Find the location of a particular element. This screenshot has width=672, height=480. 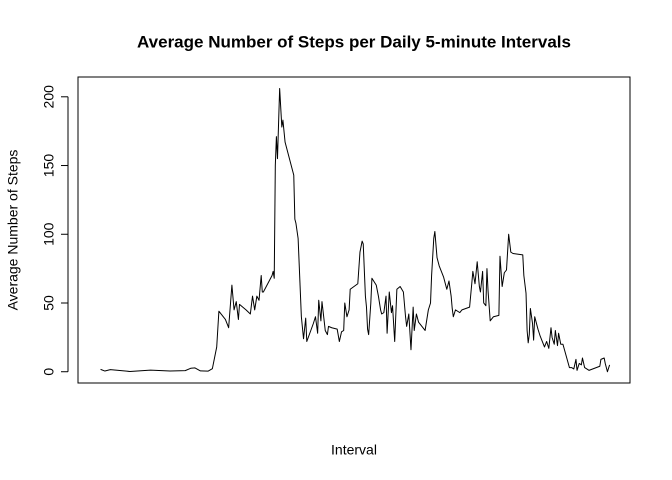

y-tick-label: 200 is located at coordinates (49, 97).